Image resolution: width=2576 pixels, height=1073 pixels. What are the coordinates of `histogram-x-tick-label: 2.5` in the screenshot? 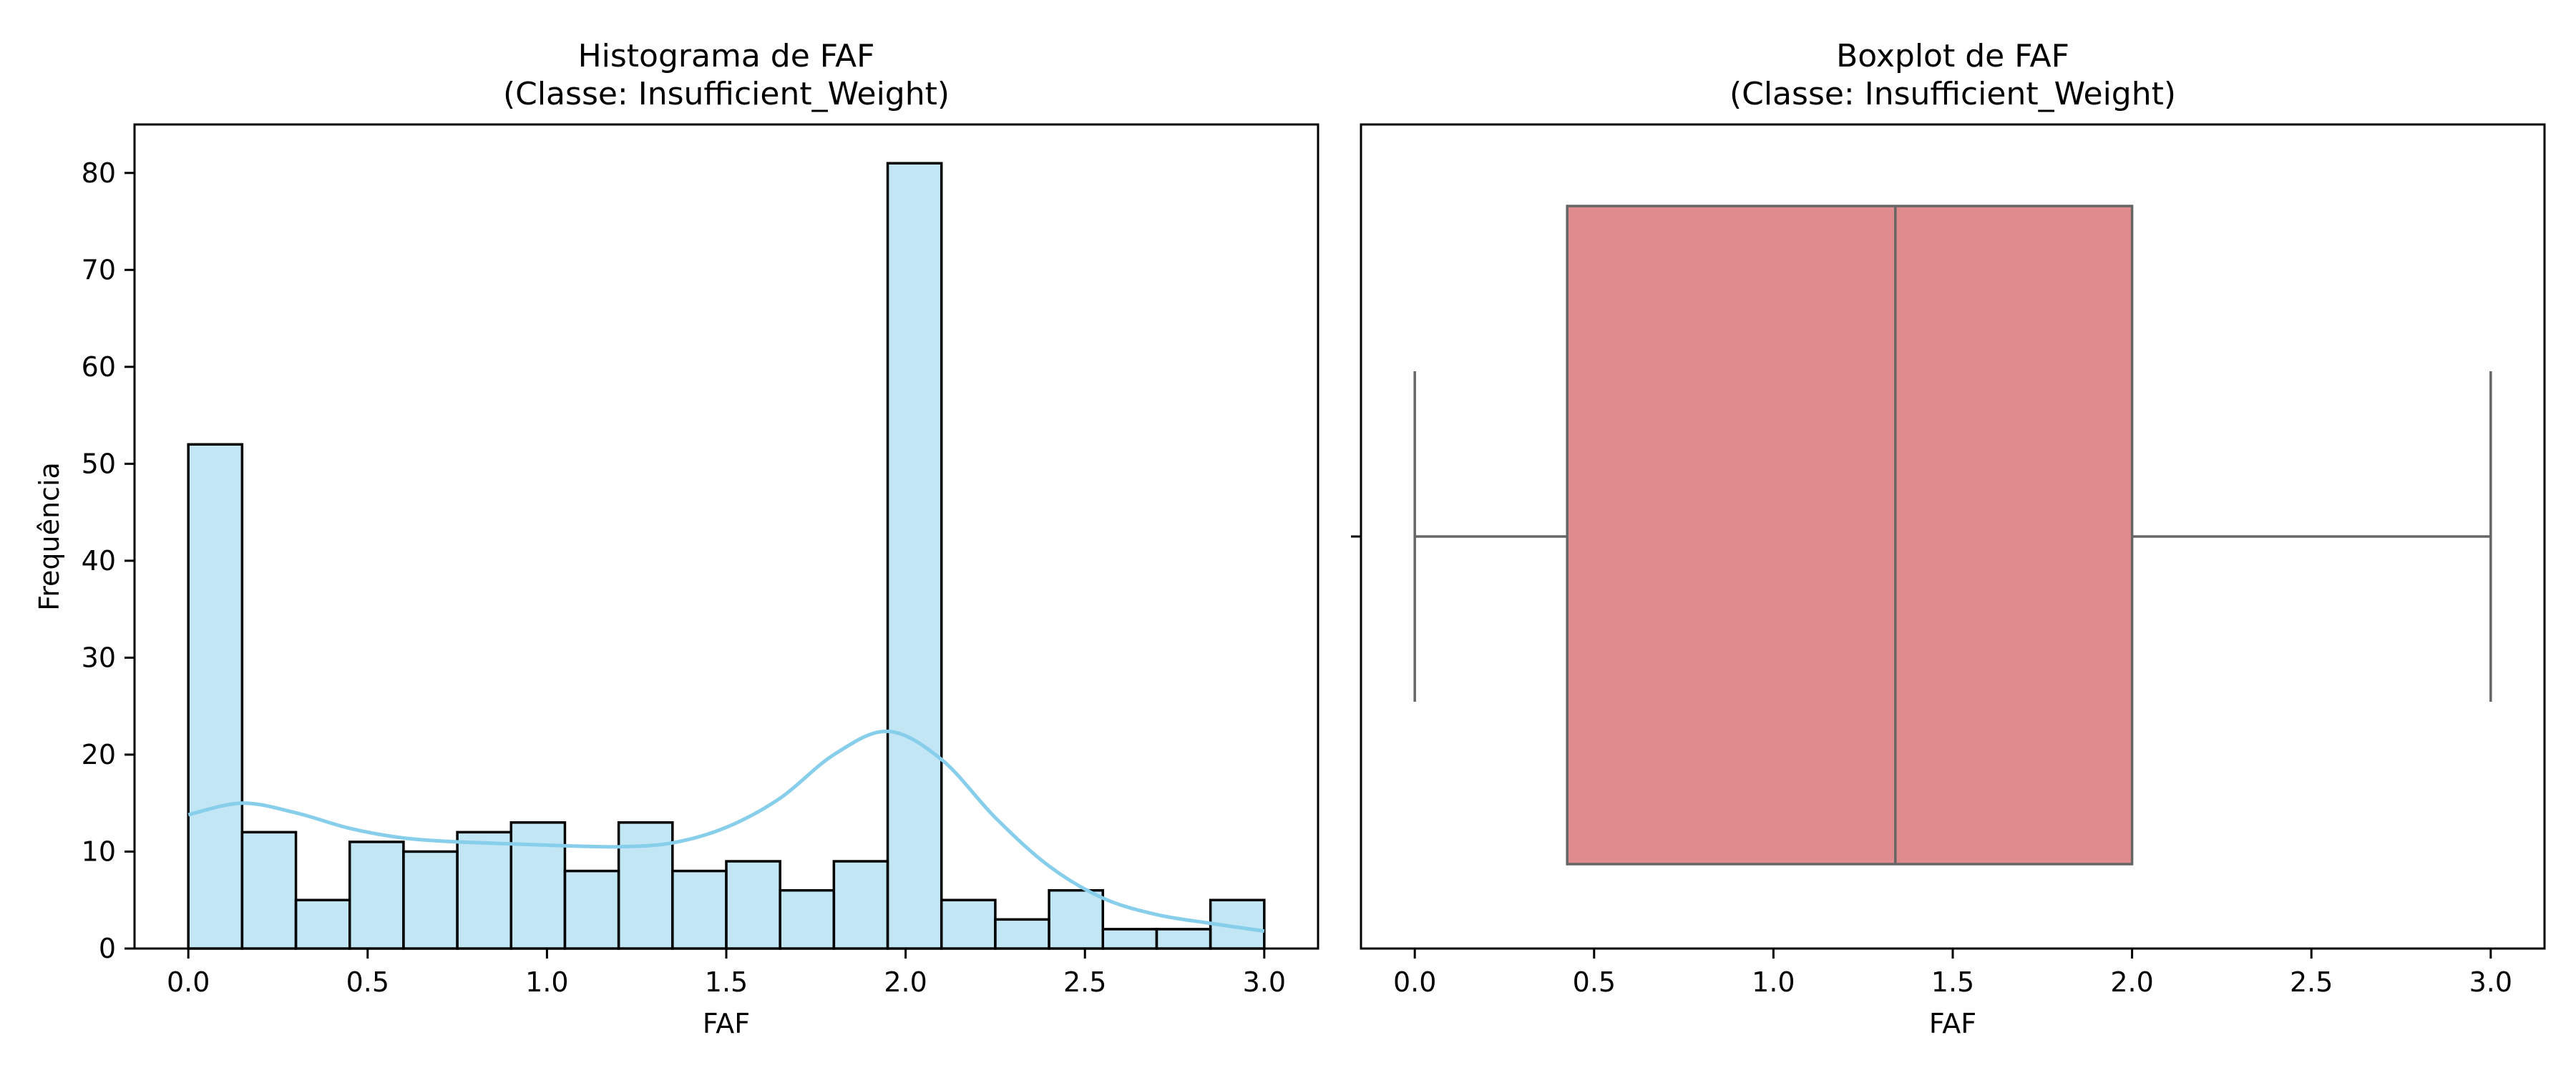 It's located at (1084, 982).